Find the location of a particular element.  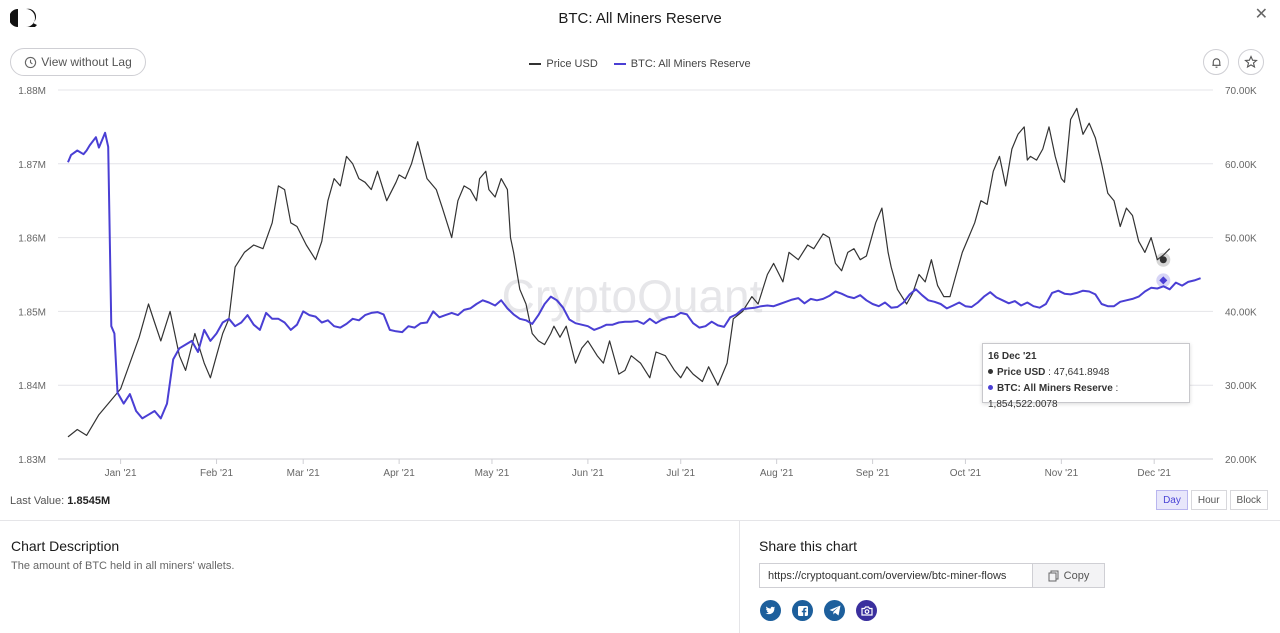

chart-legend: Price USD BTC: All Miners Reserve is located at coordinates (640, 64).